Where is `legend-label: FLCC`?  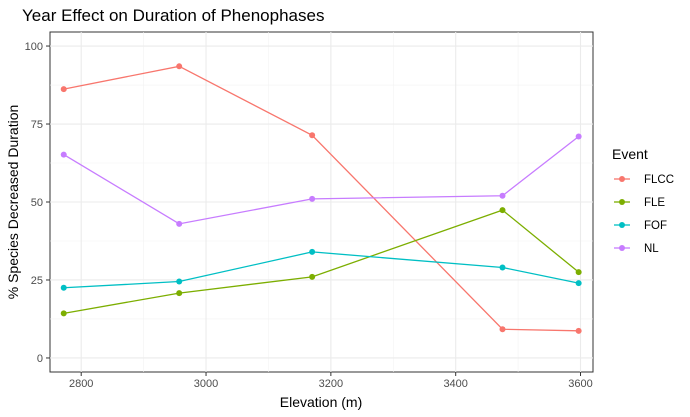 legend-label: FLCC is located at coordinates (659, 180).